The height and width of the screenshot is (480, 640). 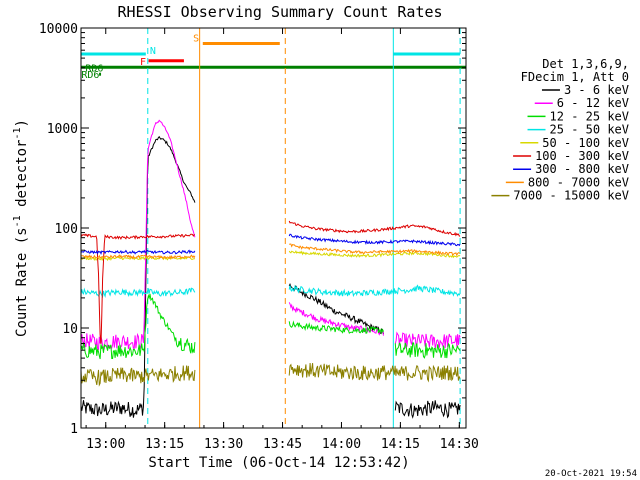 What do you see at coordinates (589, 116) in the screenshot?
I see `legend-label-12-25-kev: 12 - 25 keV` at bounding box center [589, 116].